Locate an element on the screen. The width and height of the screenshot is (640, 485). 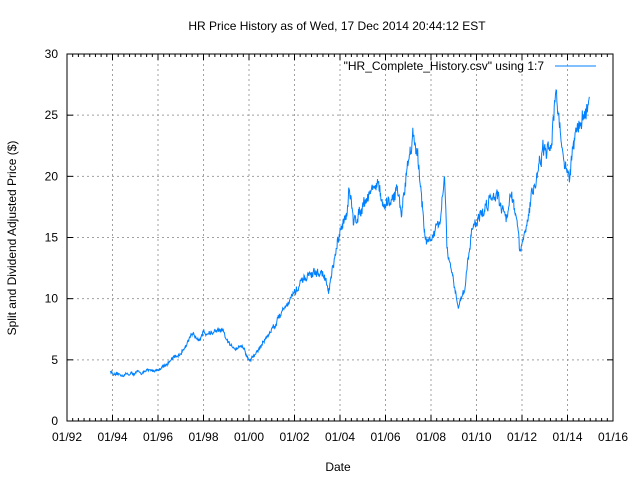
x-tick-label: 01/00 is located at coordinates (249, 437).